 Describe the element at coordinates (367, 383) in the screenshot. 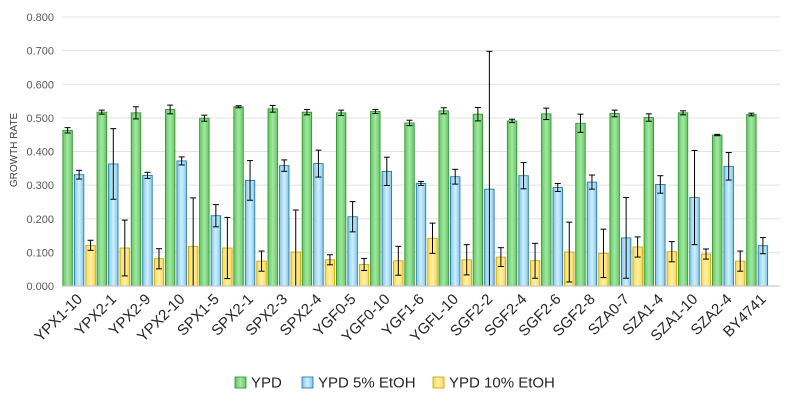

I see `legend-label: YPD 5% EtOH` at that location.